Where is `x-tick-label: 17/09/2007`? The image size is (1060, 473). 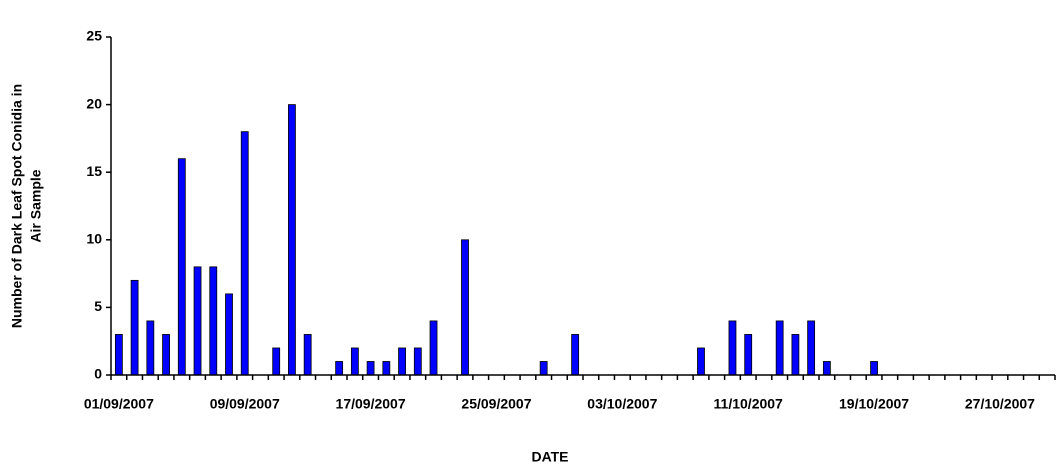 x-tick-label: 17/09/2007 is located at coordinates (371, 404).